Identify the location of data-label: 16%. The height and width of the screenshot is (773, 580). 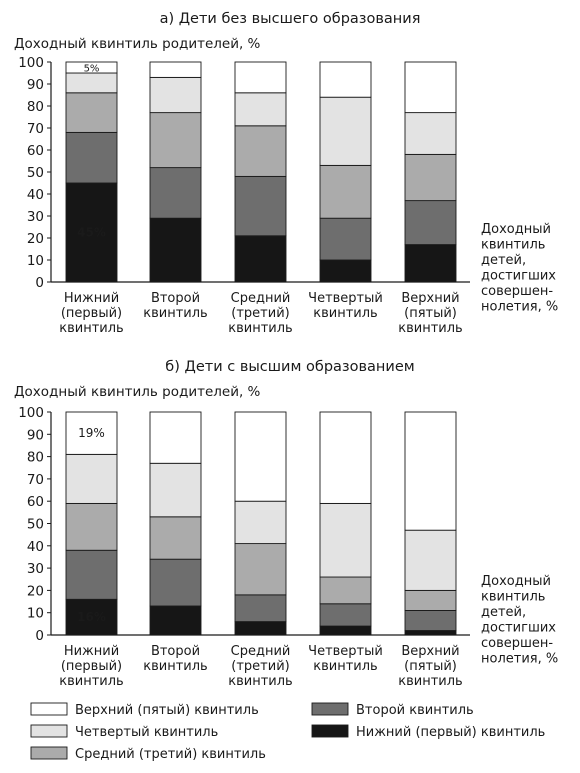
(91, 617).